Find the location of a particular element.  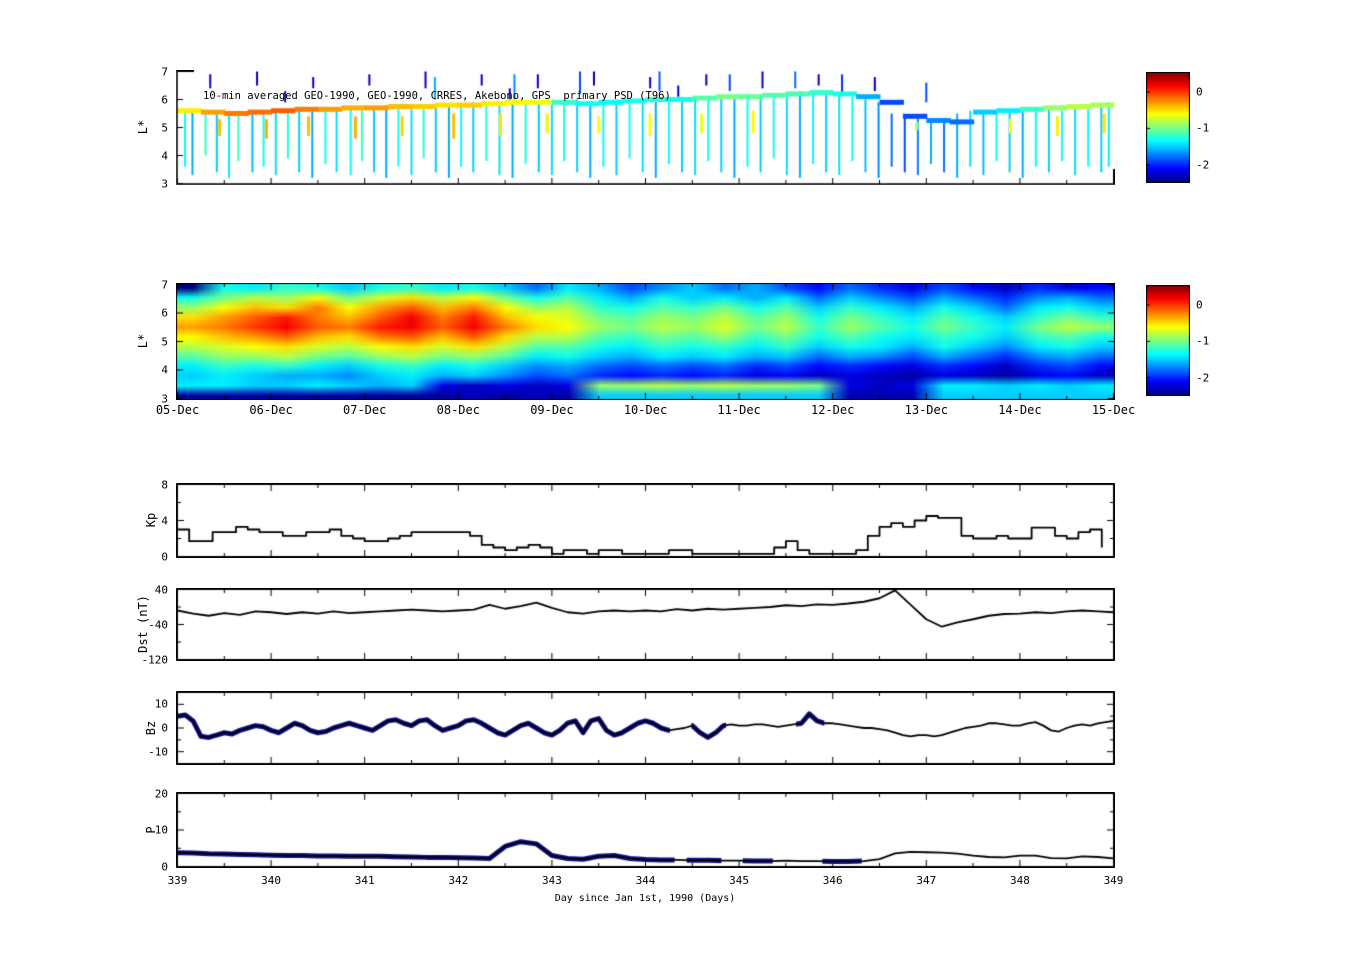

x-tick-label: 341 is located at coordinates (364, 880).